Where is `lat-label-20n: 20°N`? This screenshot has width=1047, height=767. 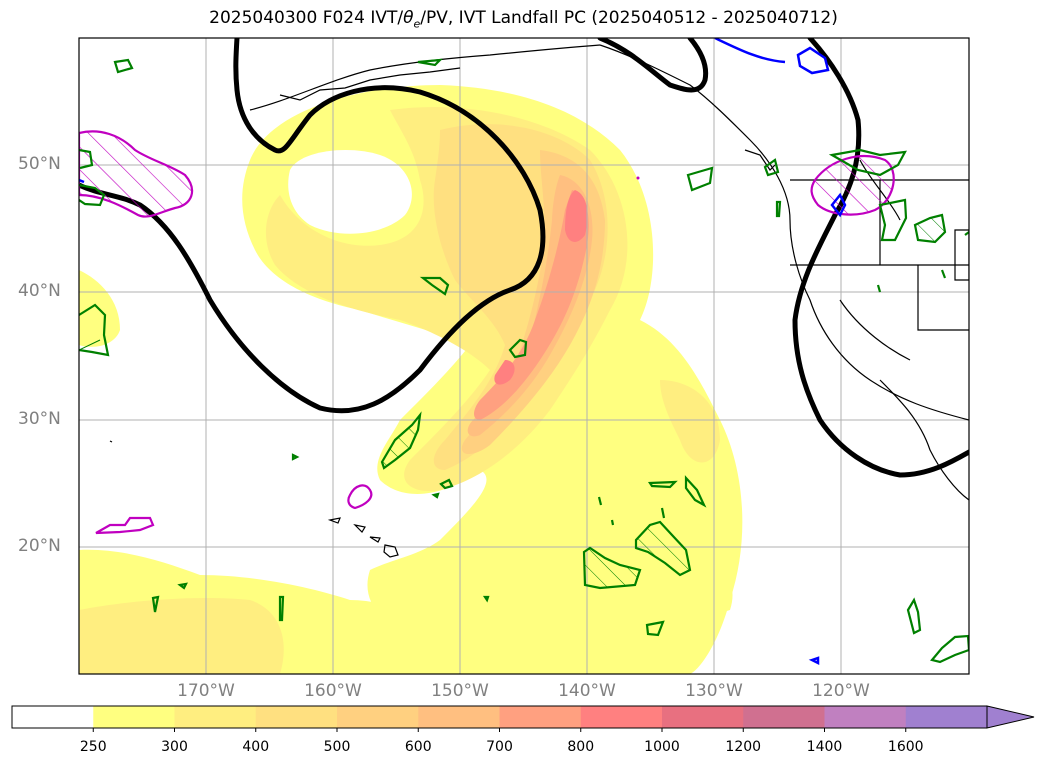
lat-label-20n: 20°N is located at coordinates (39, 546).